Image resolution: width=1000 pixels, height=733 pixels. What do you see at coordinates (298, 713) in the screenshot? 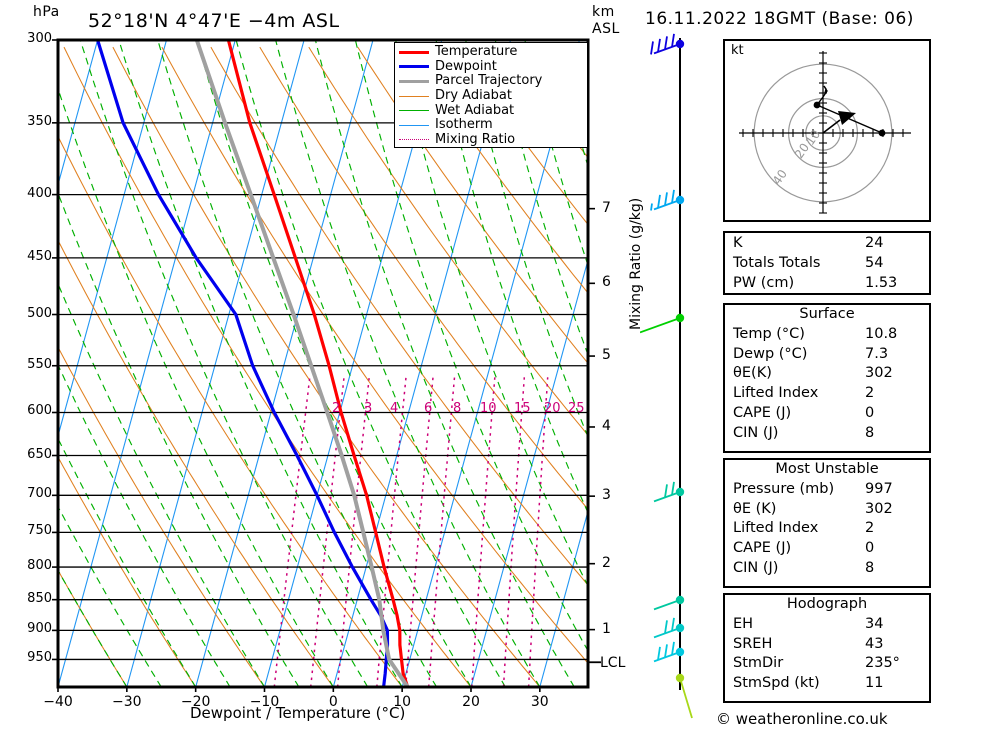
I see `x-axis-label: Dewpoint / Temperature (°C)` at bounding box center [298, 713].